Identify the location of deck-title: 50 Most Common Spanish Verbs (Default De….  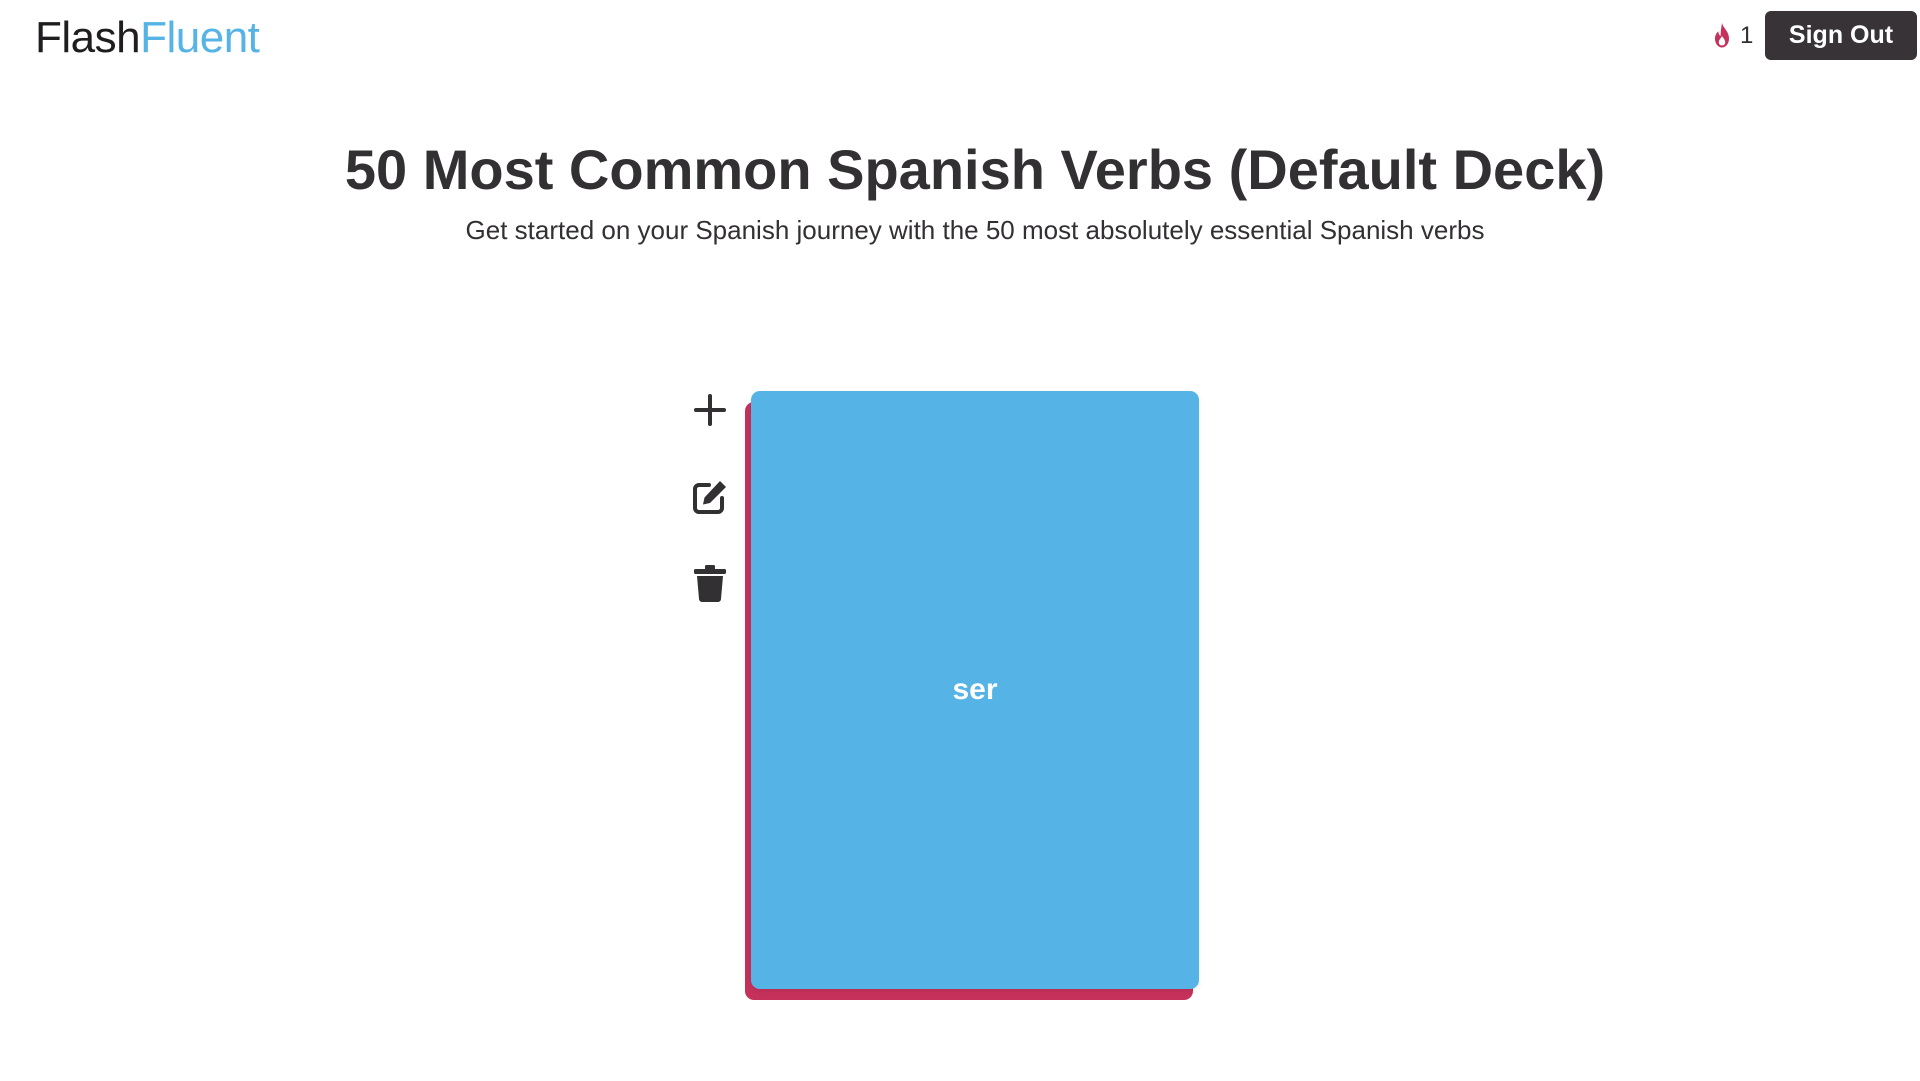
(975, 169).